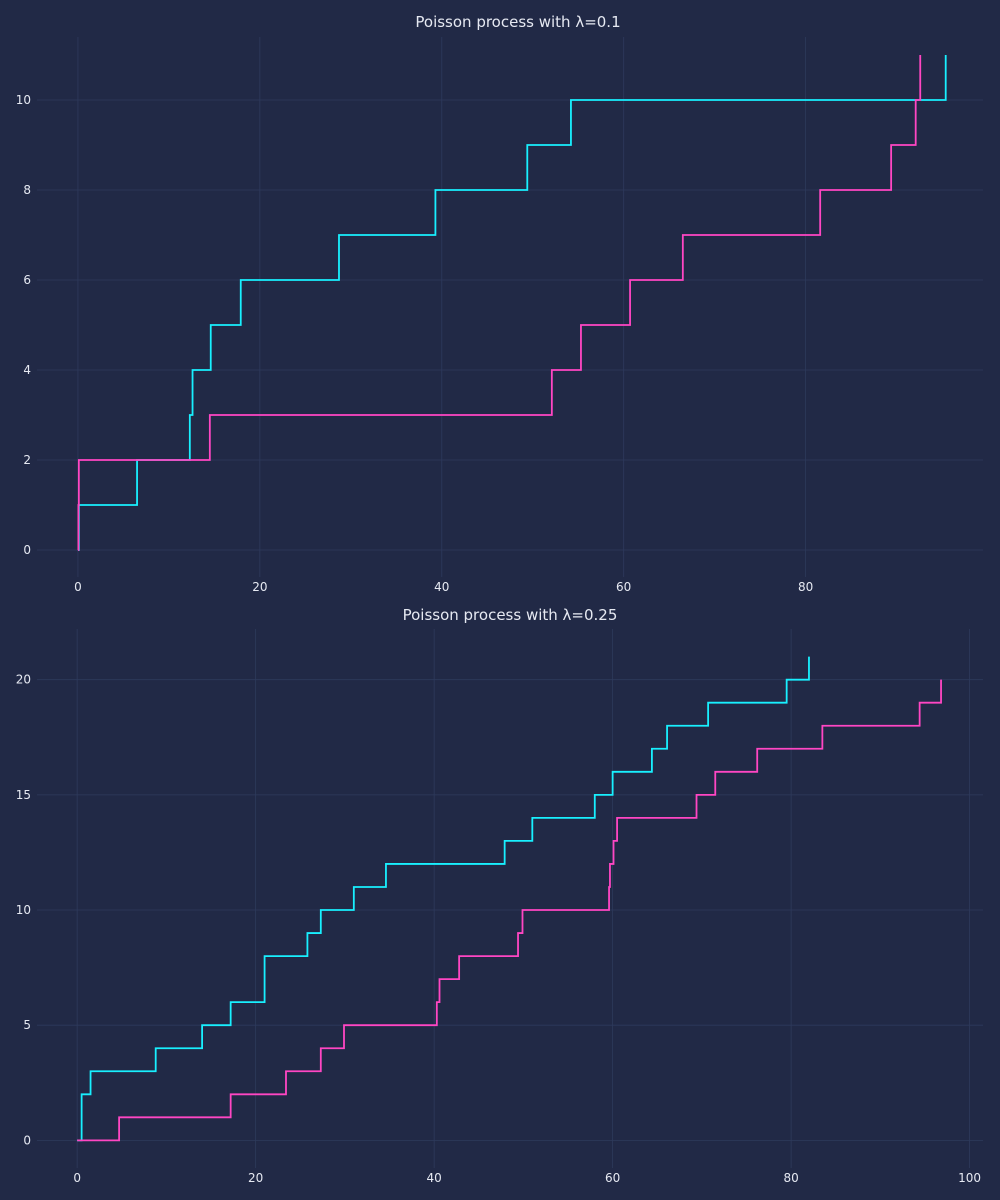 Image resolution: width=1000 pixels, height=1200 pixels. What do you see at coordinates (23, 795) in the screenshot?
I see `y-tick-label: 15` at bounding box center [23, 795].